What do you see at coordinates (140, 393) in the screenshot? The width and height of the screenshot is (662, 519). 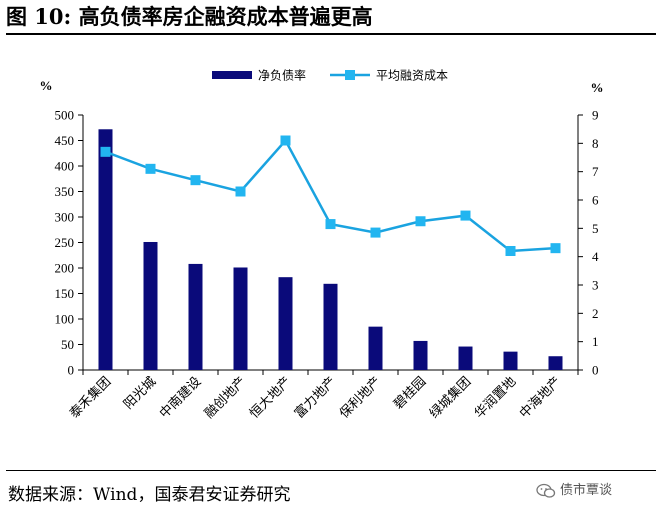 I see `category-label: 阳光城` at bounding box center [140, 393].